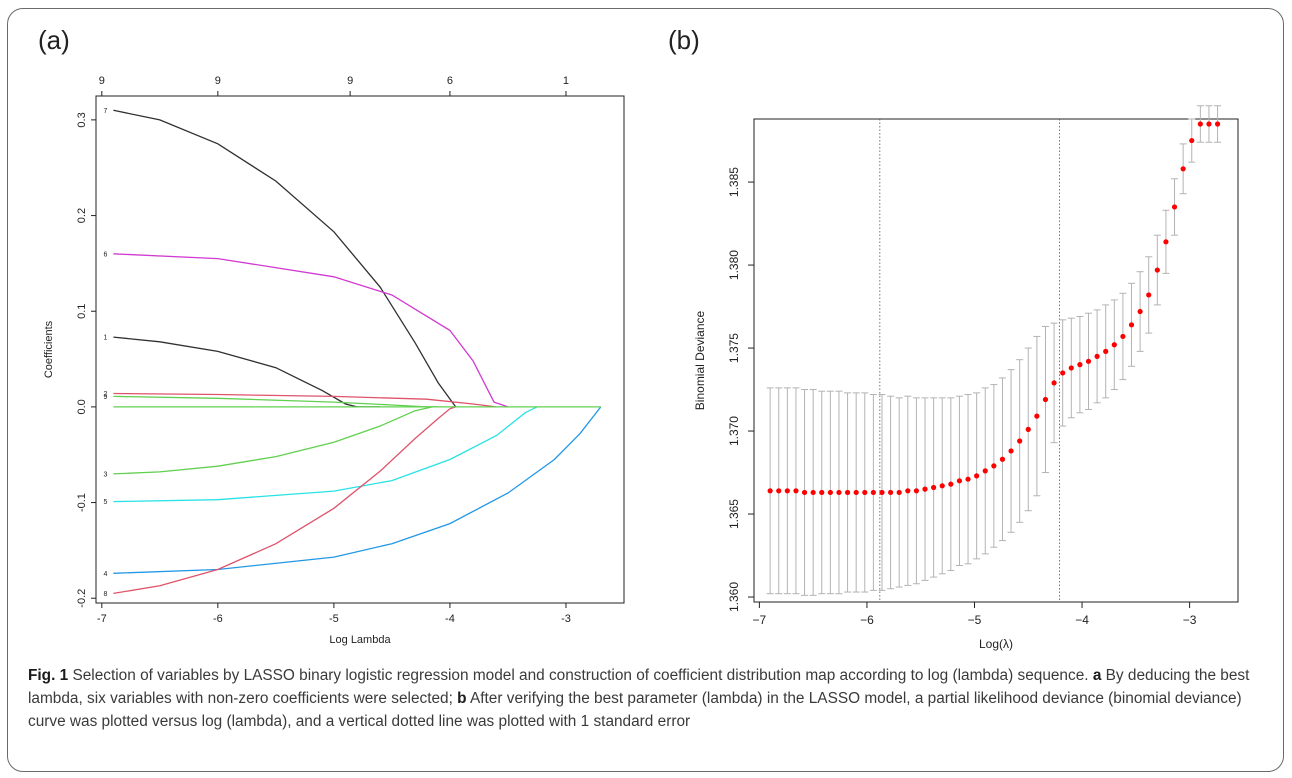  I want to click on panel-b-x-tick-label: −5, so click(975, 620).